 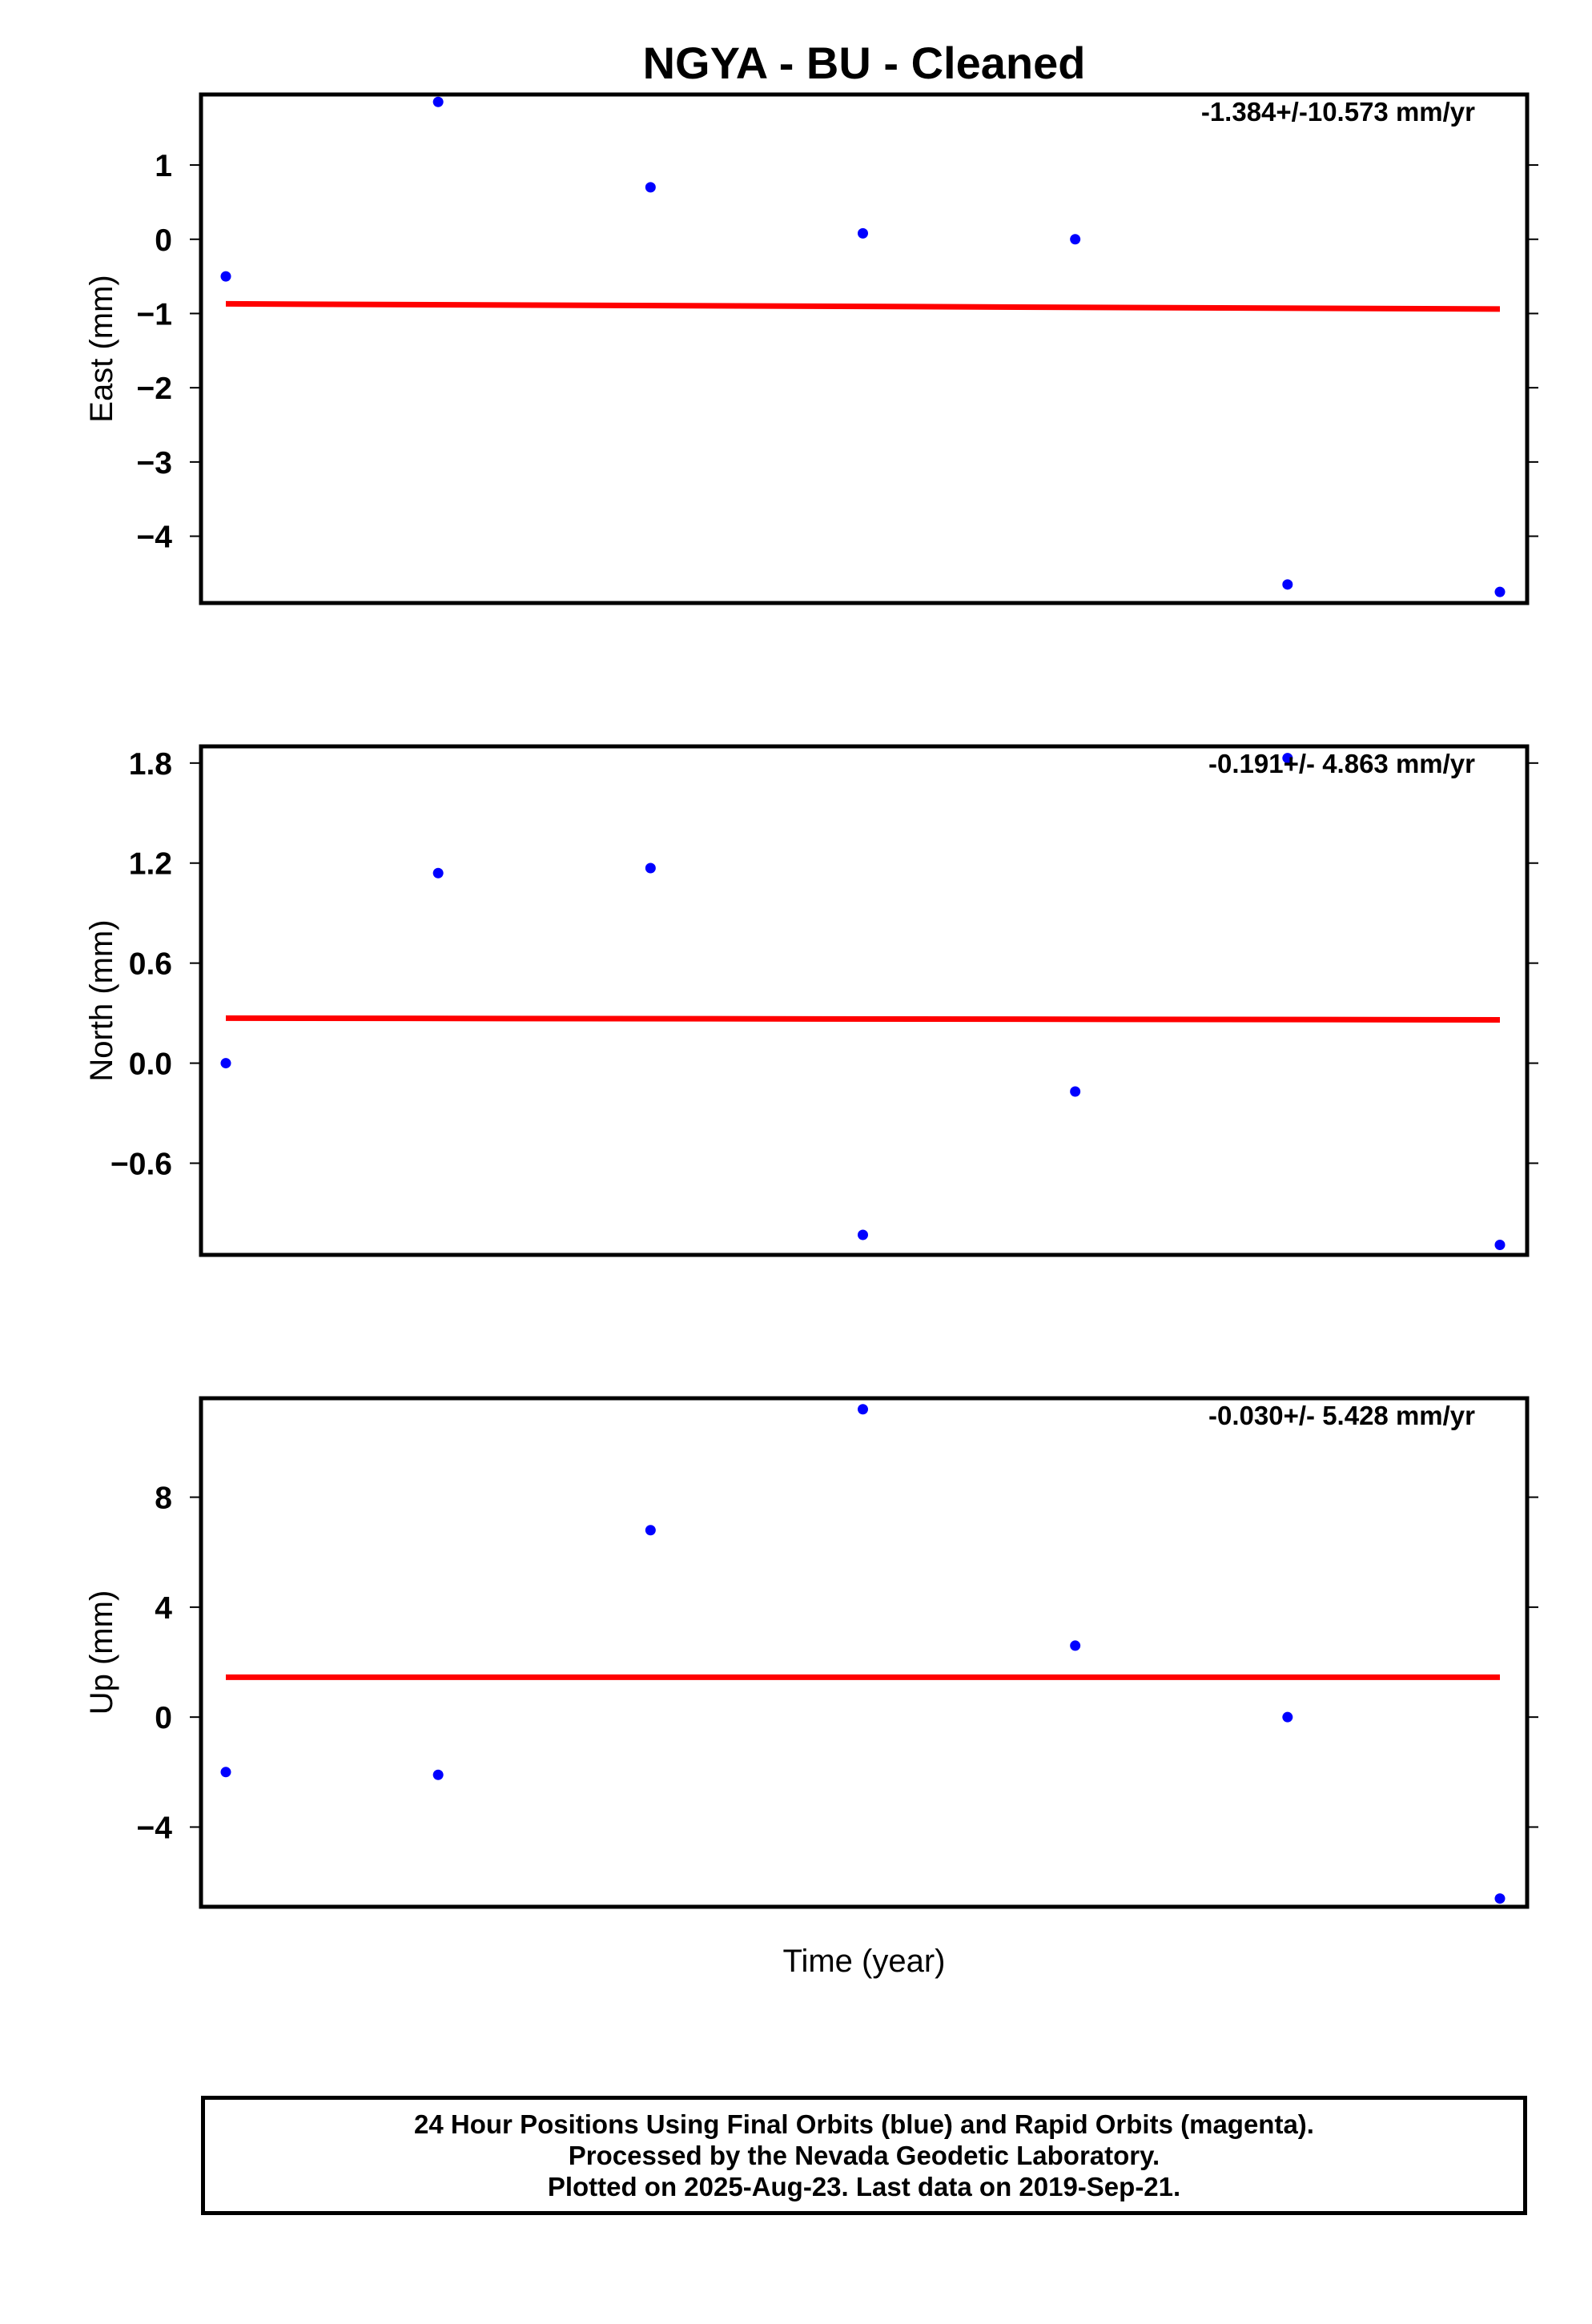 I want to click on north-ytick-label: 1.2, so click(x=150, y=865).